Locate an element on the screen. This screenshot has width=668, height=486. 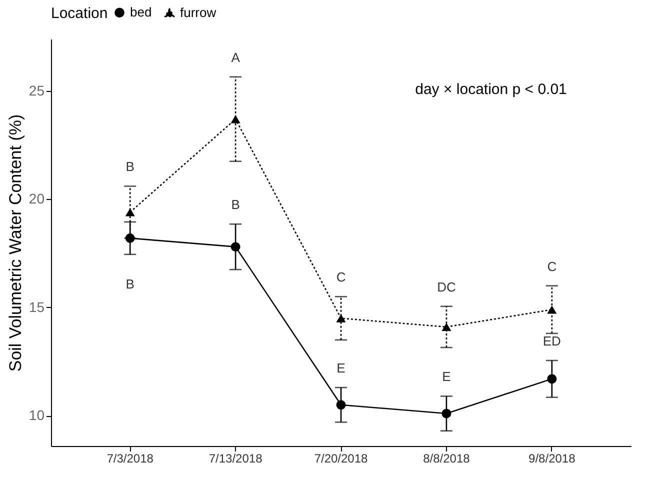
y-tick-label: 25 is located at coordinates (36, 90).